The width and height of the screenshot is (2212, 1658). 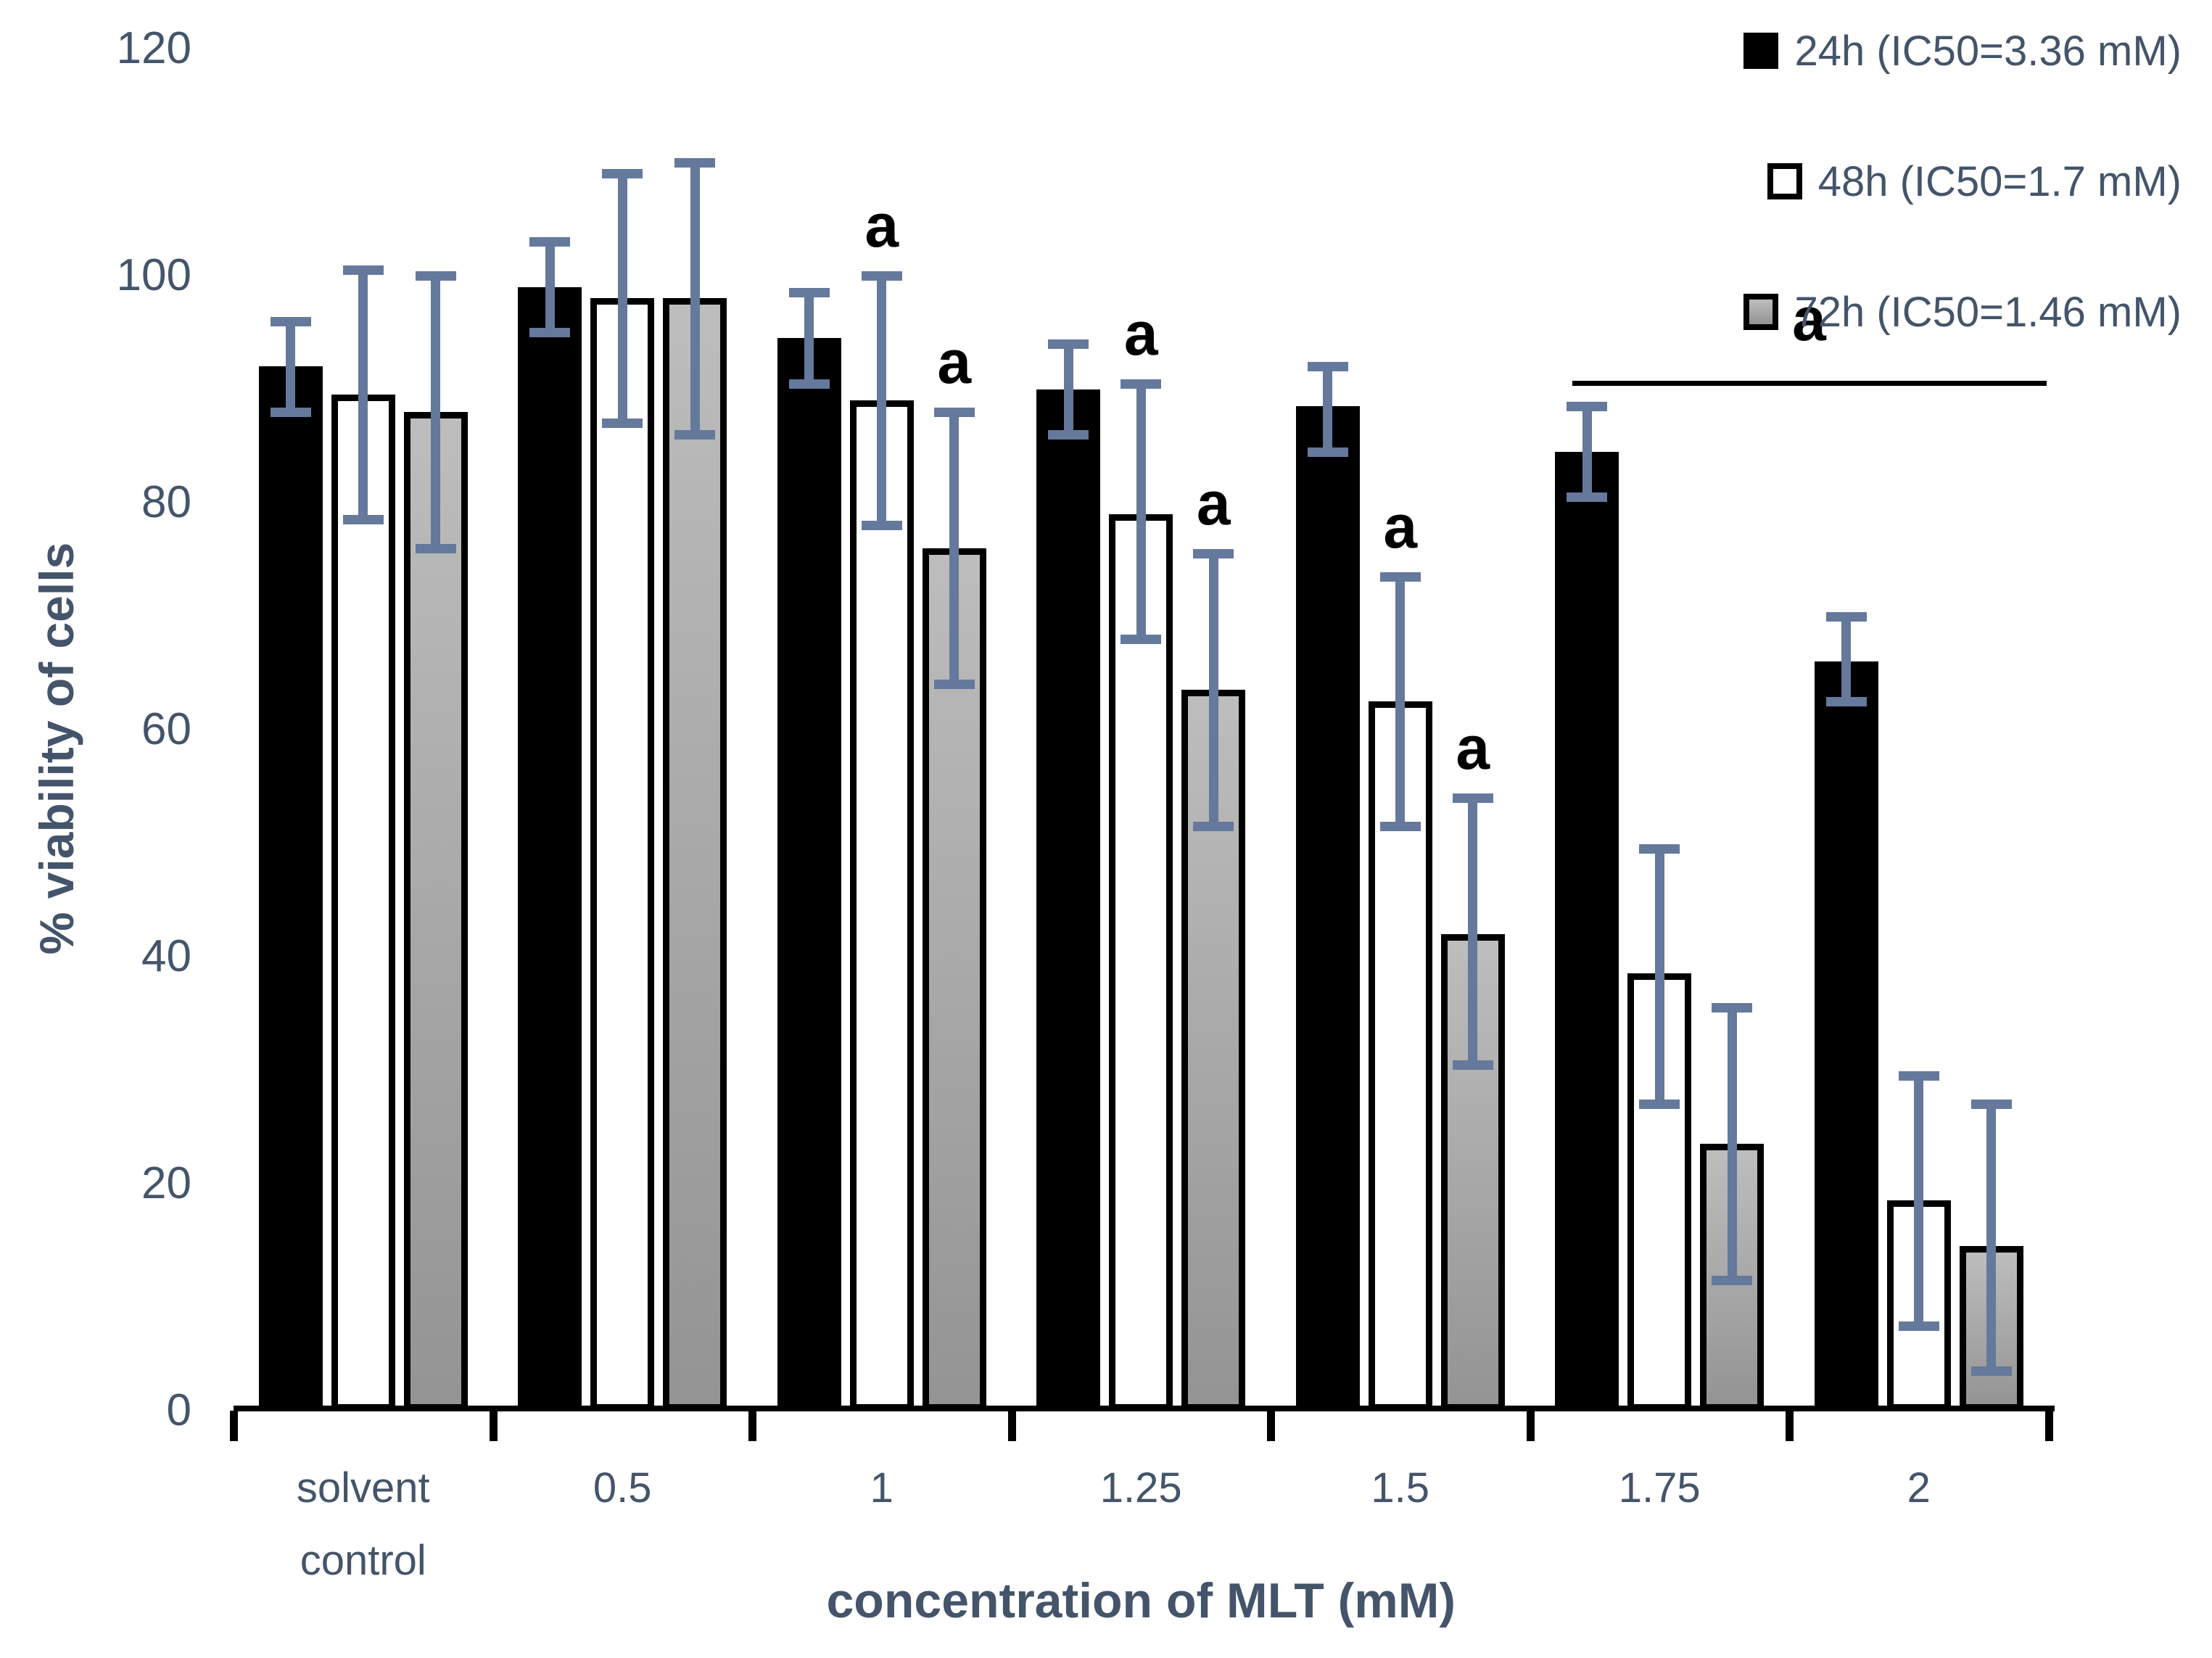 What do you see at coordinates (1587, 451) in the screenshot?
I see `error-bar-24h-1.75` at bounding box center [1587, 451].